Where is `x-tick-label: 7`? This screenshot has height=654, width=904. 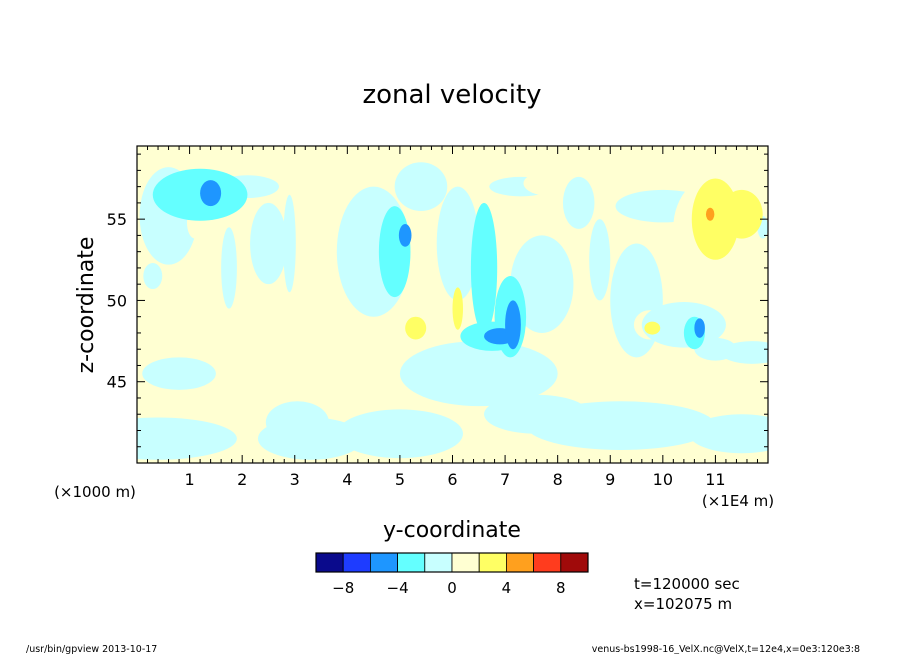
x-tick-label: 7 is located at coordinates (505, 479).